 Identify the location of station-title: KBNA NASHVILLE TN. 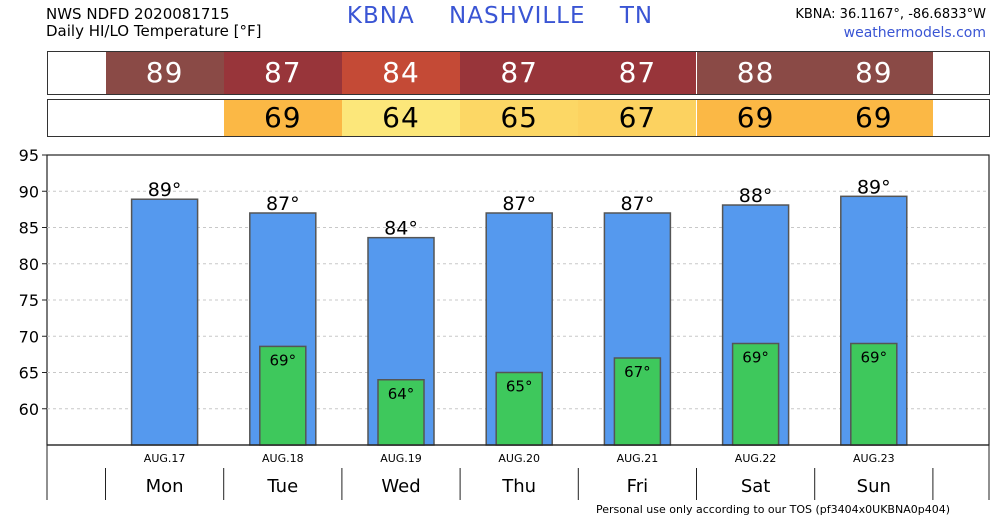
(500, 16).